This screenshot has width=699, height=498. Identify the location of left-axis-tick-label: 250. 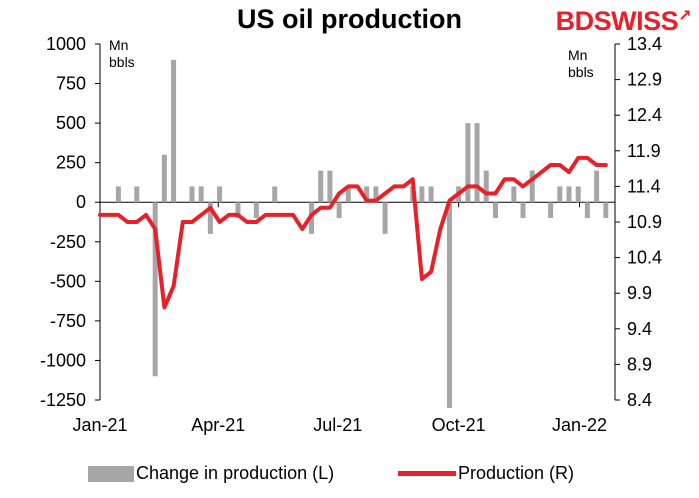
(71, 163).